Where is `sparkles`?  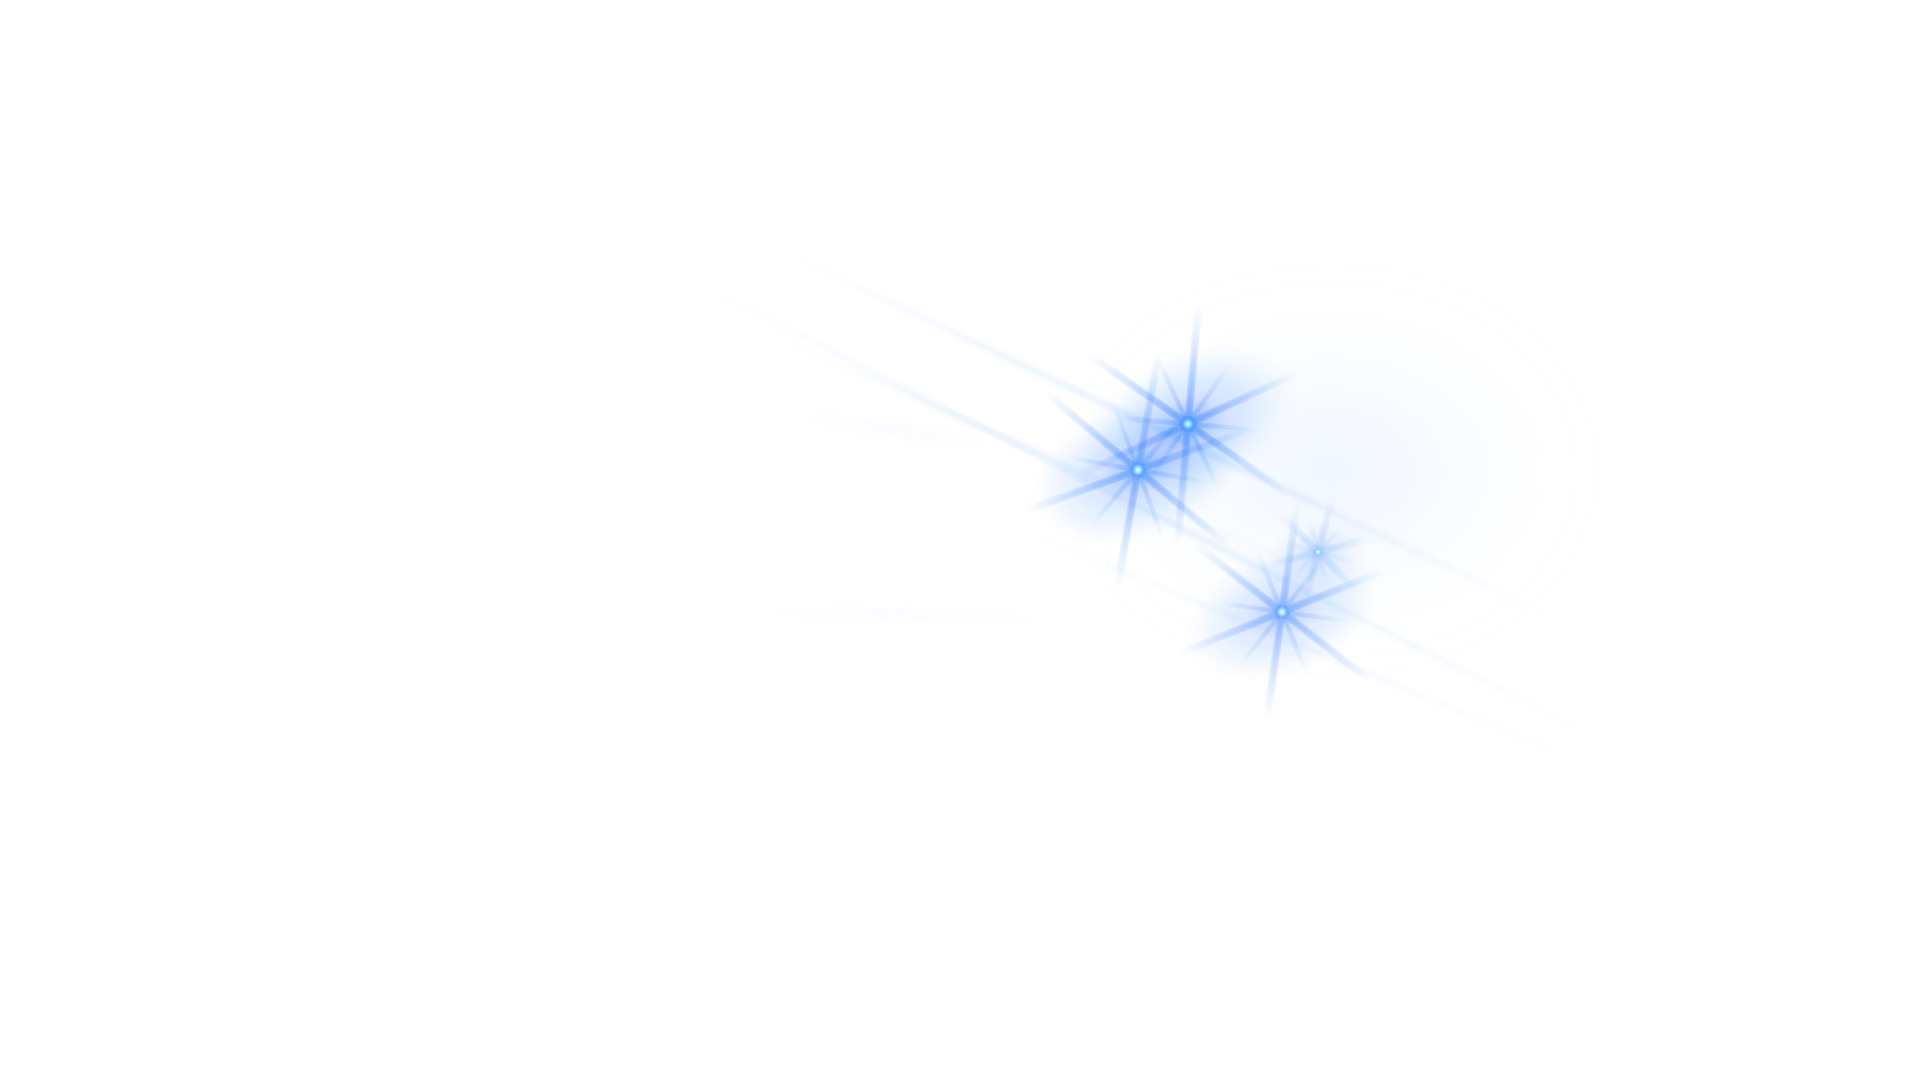 sparkles is located at coordinates (1204, 513).